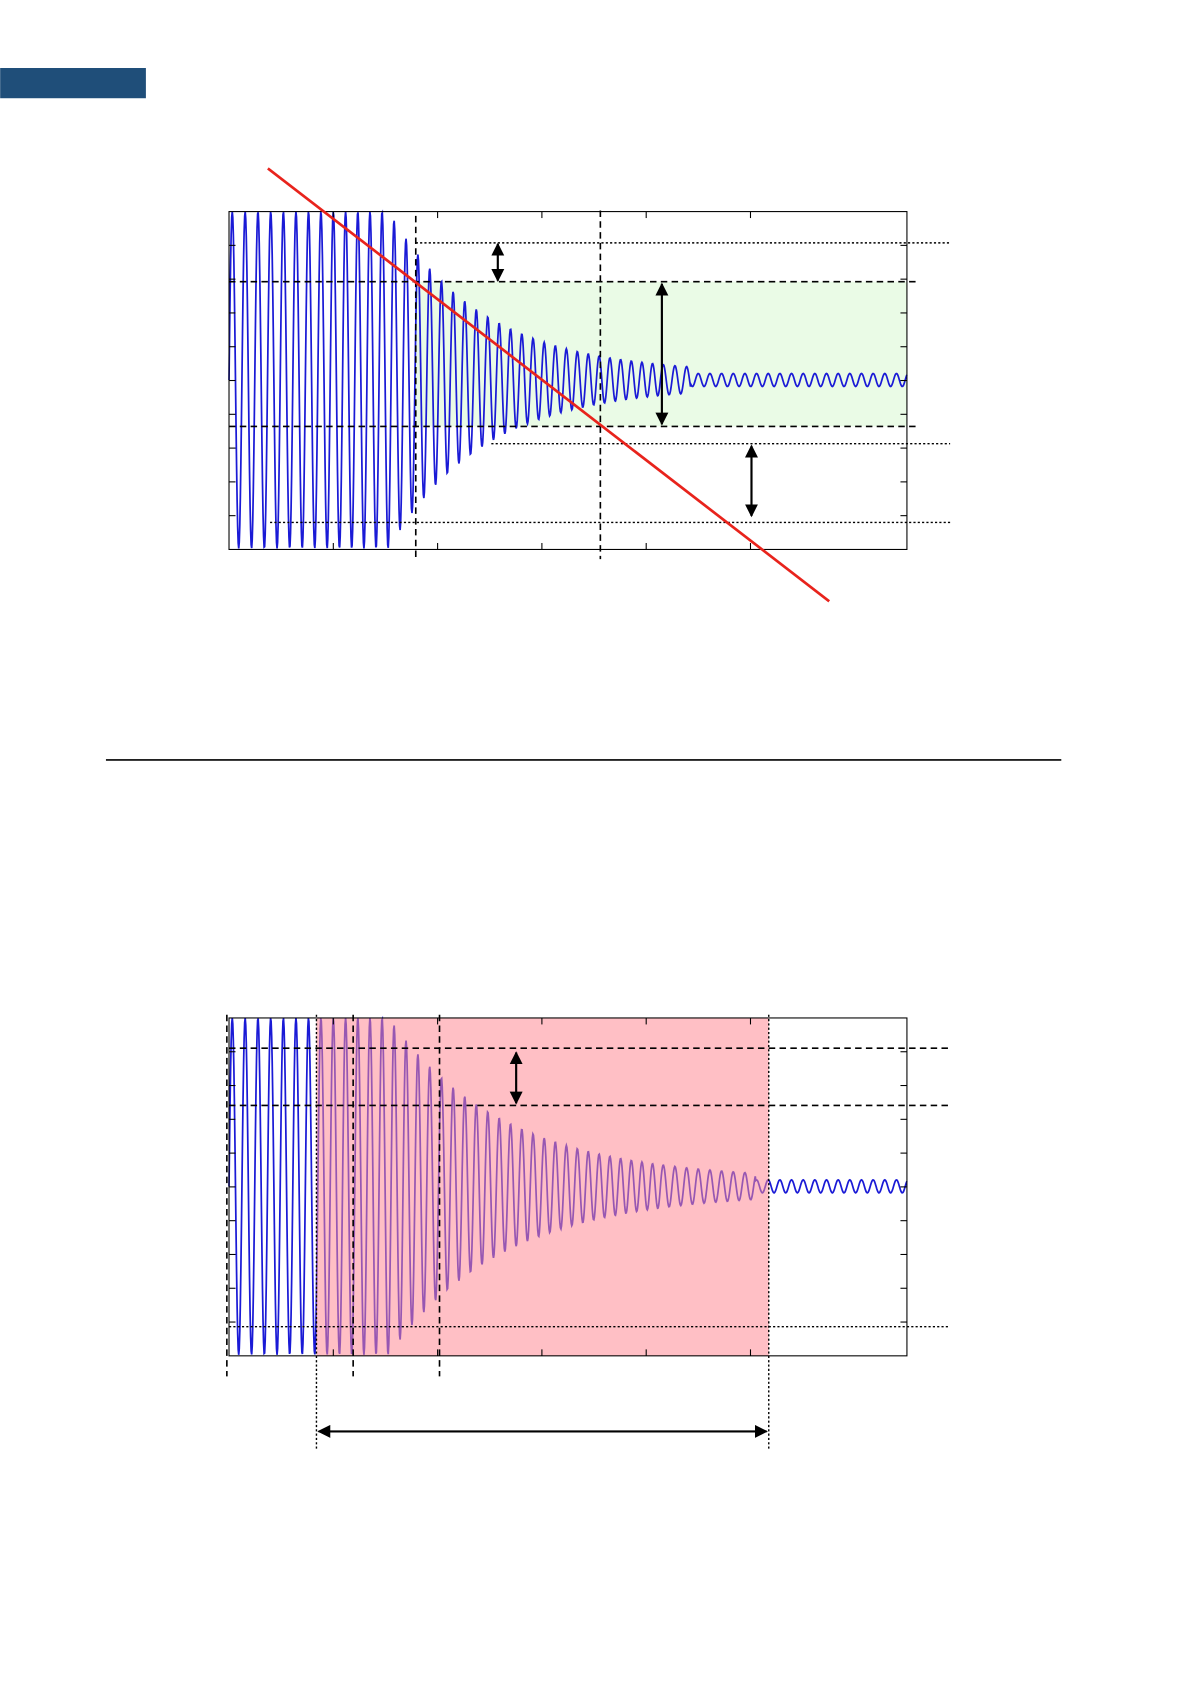 The image size is (1191, 1684). Describe the element at coordinates (542, 1186) in the screenshot. I see `band` at that location.